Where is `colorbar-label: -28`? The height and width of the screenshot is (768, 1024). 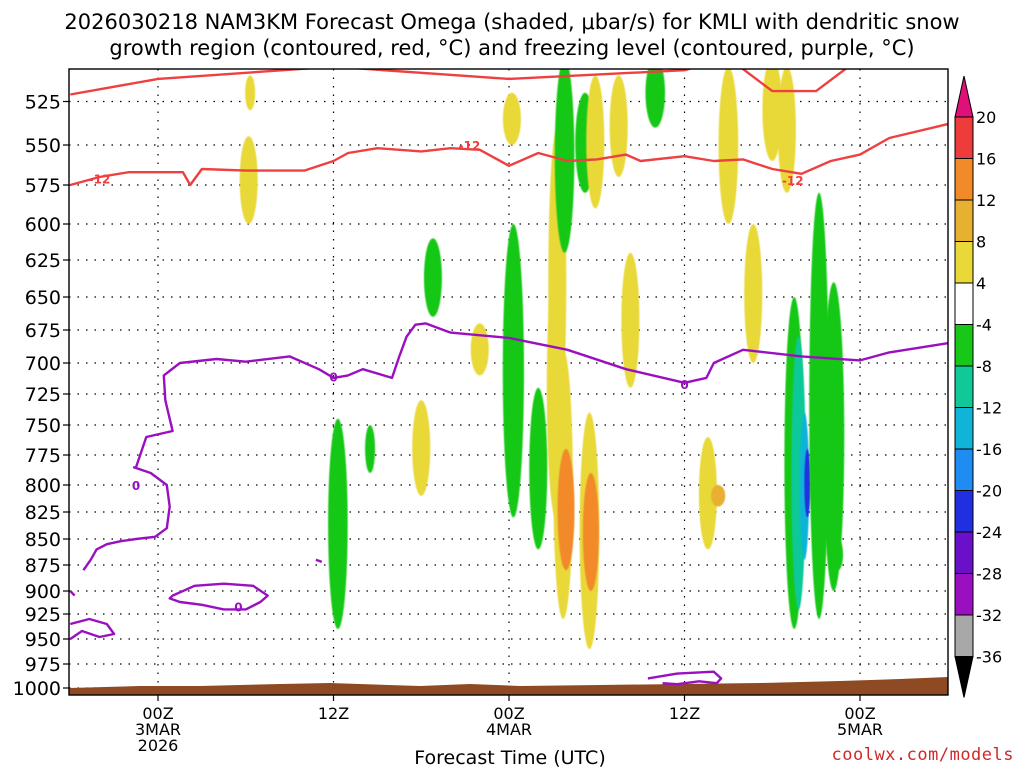 colorbar-label: -28 is located at coordinates (989, 574).